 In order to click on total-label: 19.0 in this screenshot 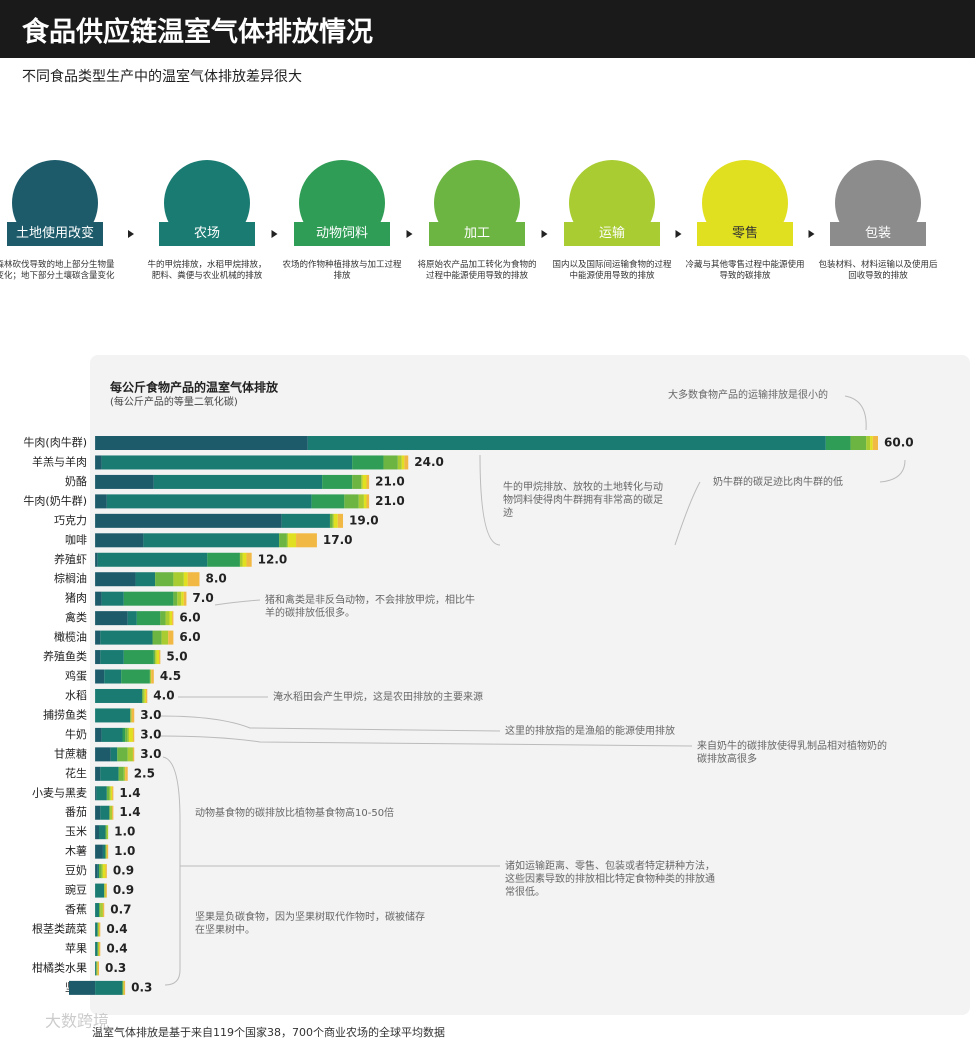, I will do `click(364, 520)`.